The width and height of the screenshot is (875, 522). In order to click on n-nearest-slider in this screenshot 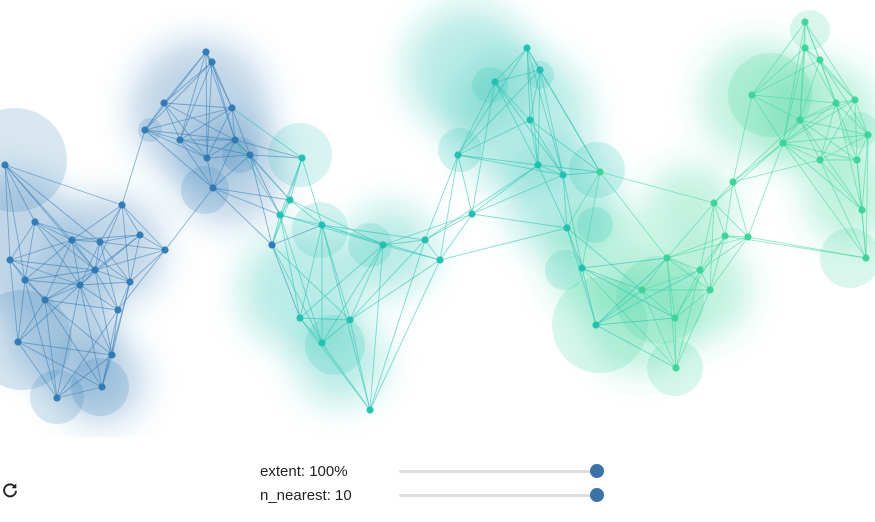, I will do `click(501, 495)`.